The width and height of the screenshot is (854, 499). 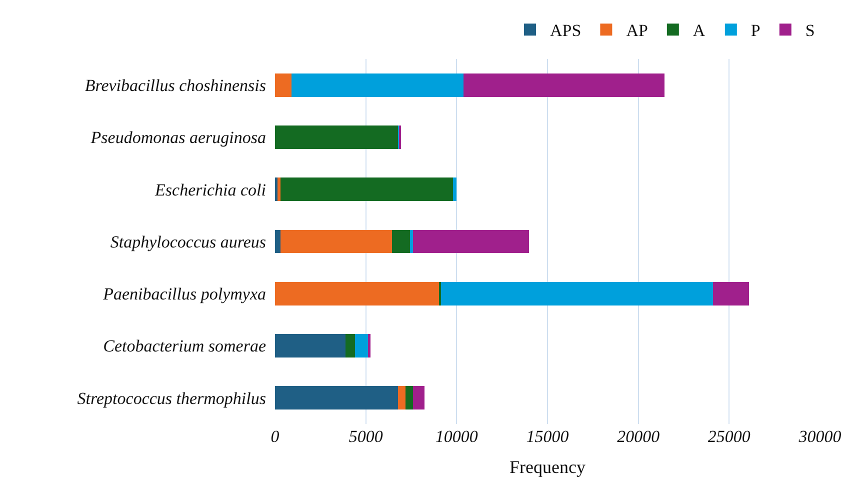 What do you see at coordinates (188, 242) in the screenshot?
I see `y-tick-label: Staphylococcus aureus` at bounding box center [188, 242].